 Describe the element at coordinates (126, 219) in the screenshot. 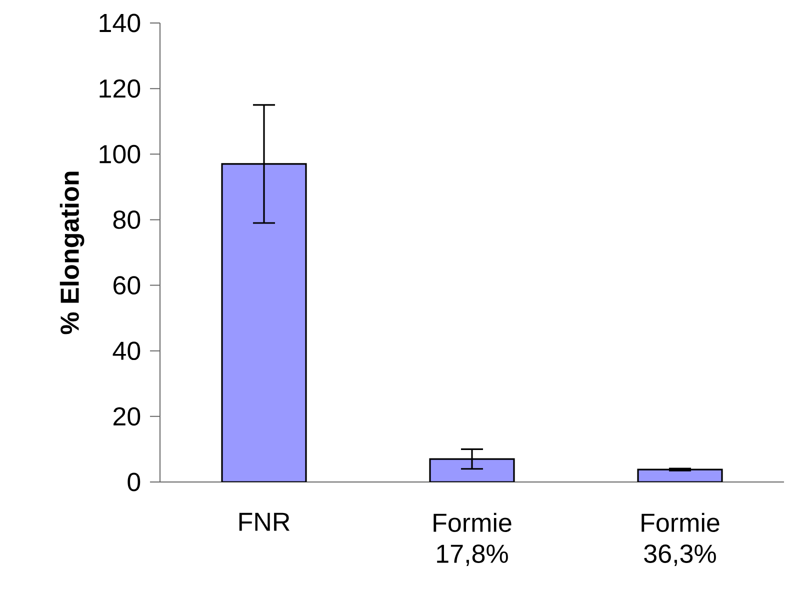

I see `y-tick-label: 80` at that location.